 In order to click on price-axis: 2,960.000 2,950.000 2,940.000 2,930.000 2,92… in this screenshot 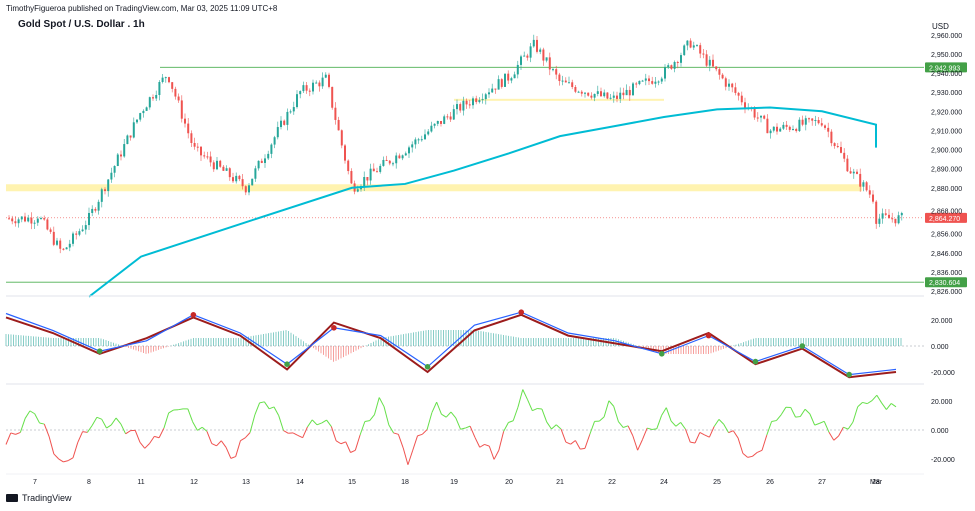, I will do `click(946, 164)`.